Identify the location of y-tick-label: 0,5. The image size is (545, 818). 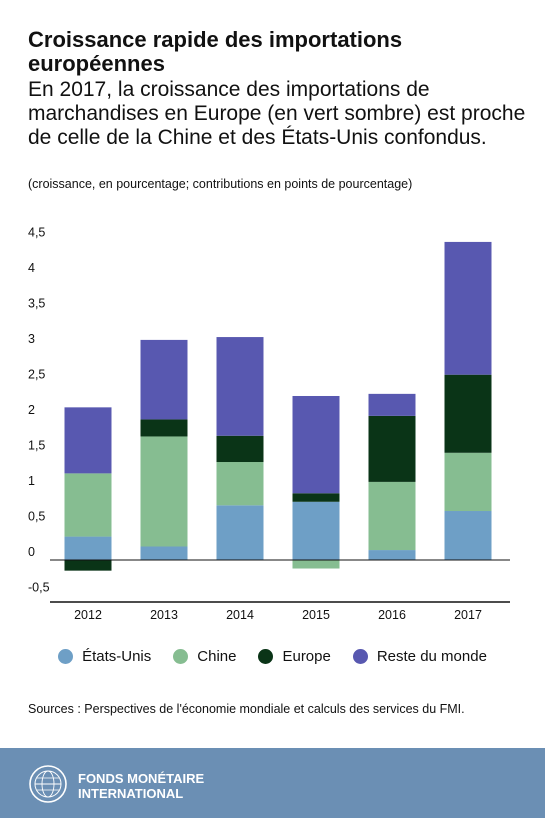
(36, 517).